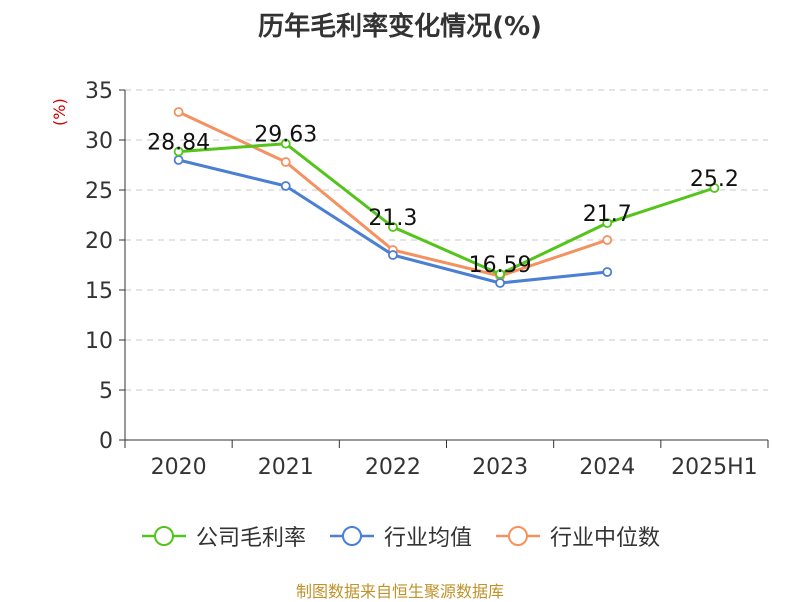 Image resolution: width=800 pixels, height=602 pixels. Describe the element at coordinates (178, 143) in the screenshot. I see `data-label-2020: 28.84` at that location.